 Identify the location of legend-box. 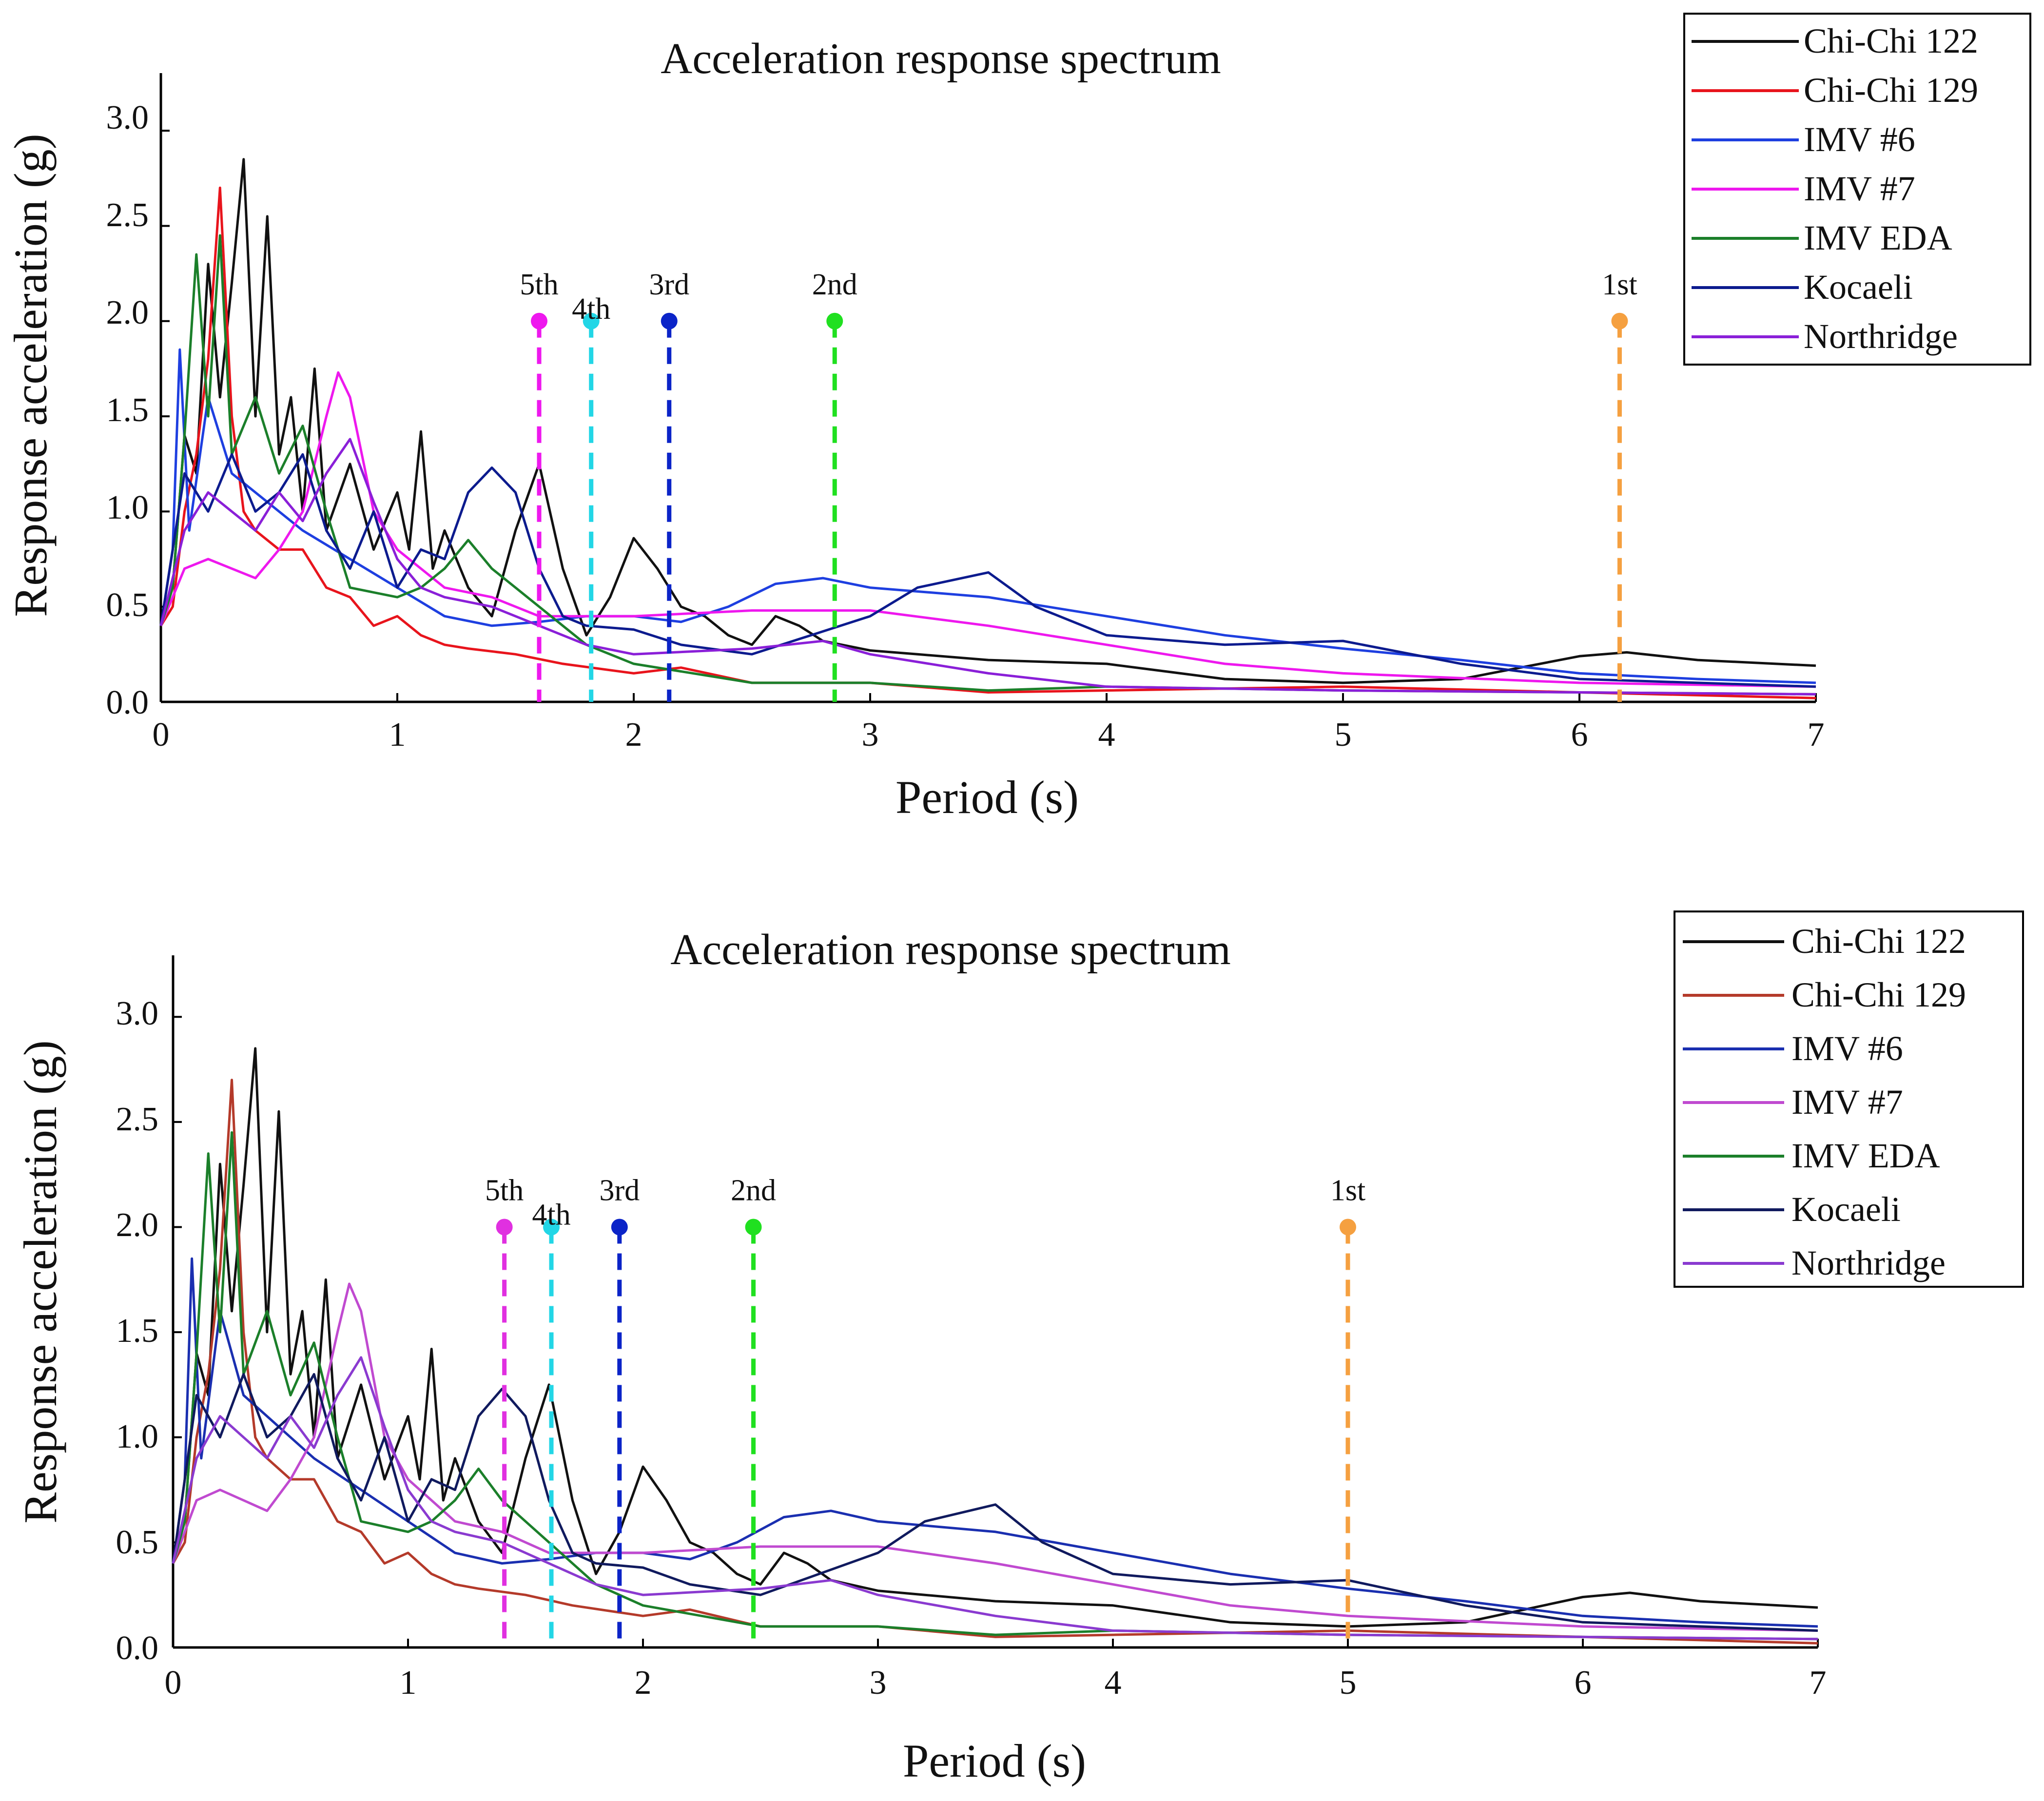
(1849, 1099).